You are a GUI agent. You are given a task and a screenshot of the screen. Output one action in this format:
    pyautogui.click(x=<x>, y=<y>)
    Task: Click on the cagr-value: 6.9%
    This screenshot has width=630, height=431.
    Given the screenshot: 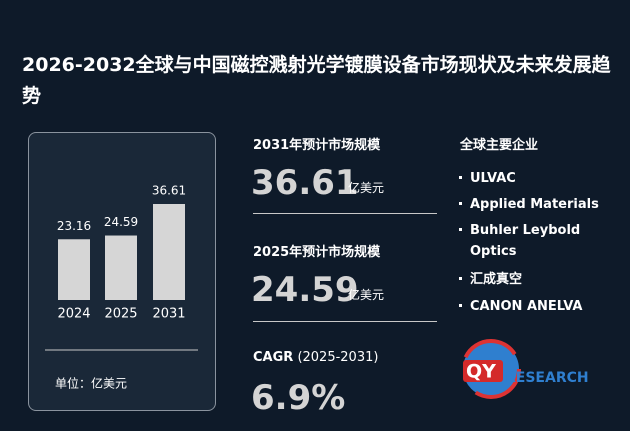 What is the action you would take?
    pyautogui.click(x=298, y=398)
    